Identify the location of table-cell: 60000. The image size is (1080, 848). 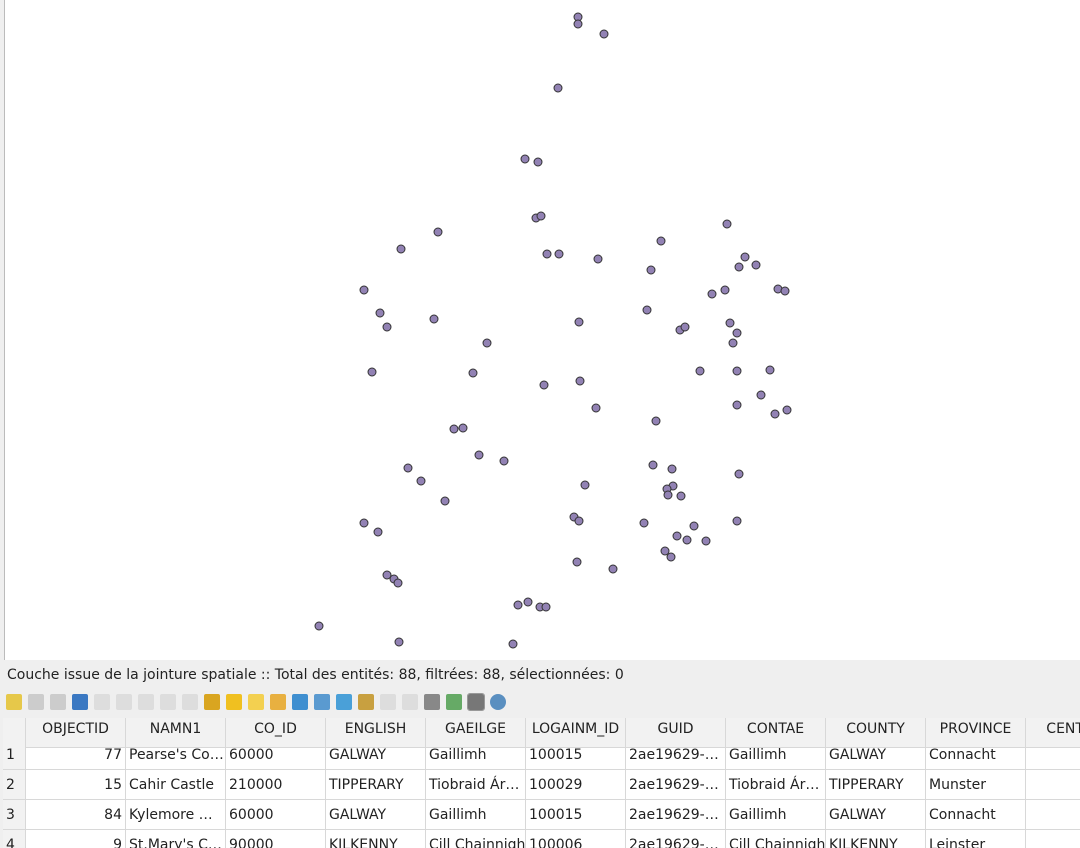
(276, 815).